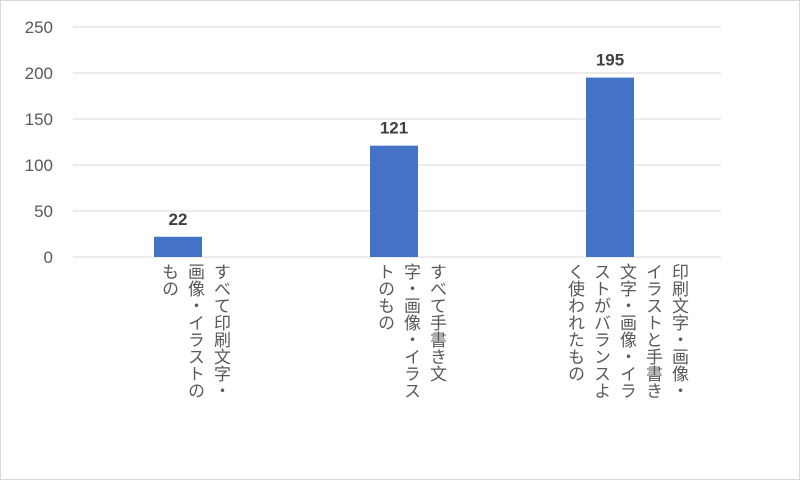 The height and width of the screenshot is (481, 800). What do you see at coordinates (436, 322) in the screenshot?
I see `x-category-line: すべて手書き文` at bounding box center [436, 322].